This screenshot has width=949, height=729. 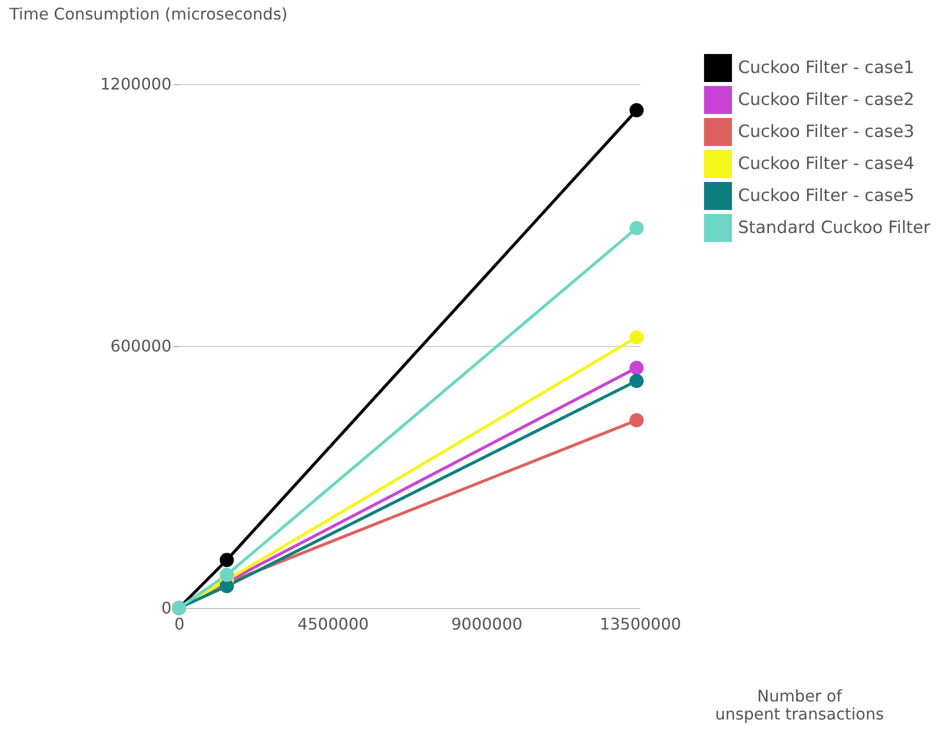 I want to click on legend-label: Cuckoo Filter - case3, so click(x=826, y=132).